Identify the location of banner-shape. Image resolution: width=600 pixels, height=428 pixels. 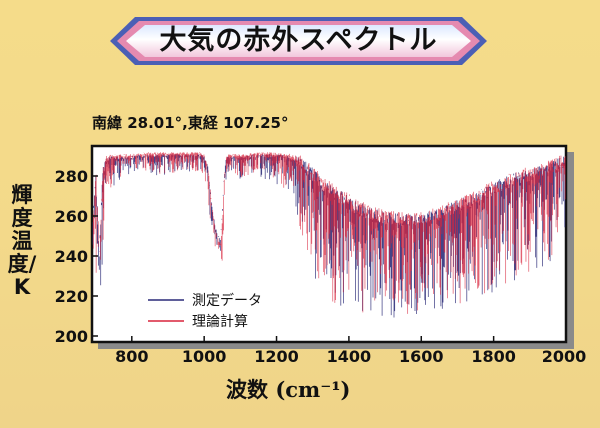
(298, 41).